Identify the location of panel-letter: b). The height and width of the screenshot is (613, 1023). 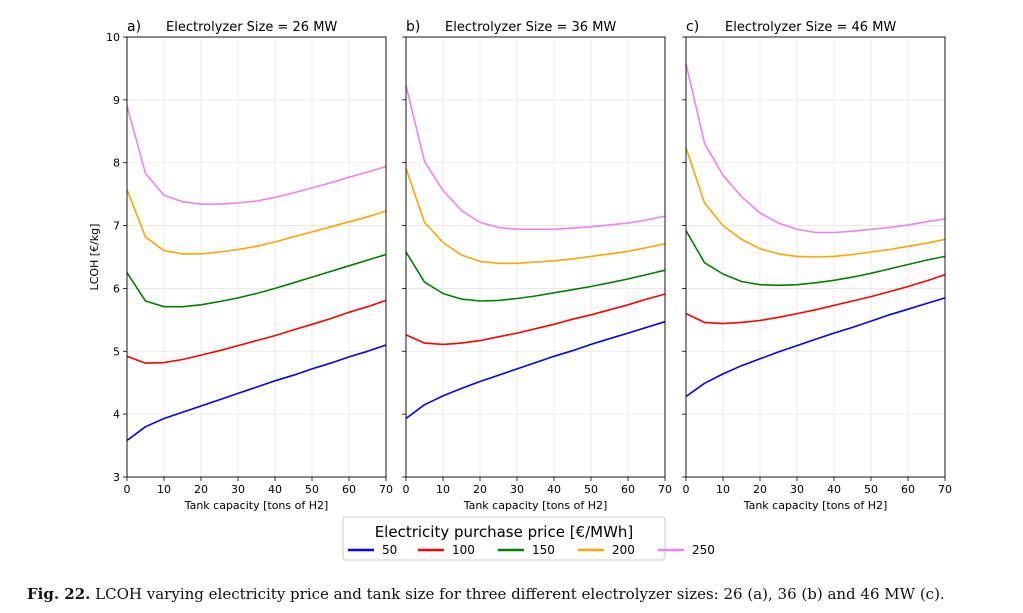
(413, 27).